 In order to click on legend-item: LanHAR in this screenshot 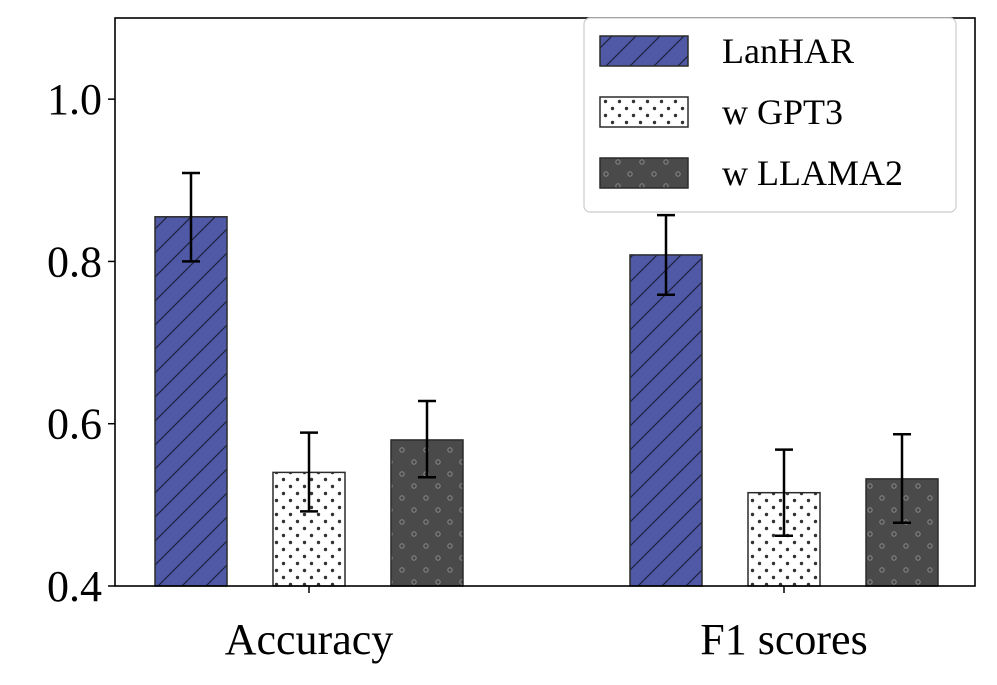, I will do `click(726, 51)`.